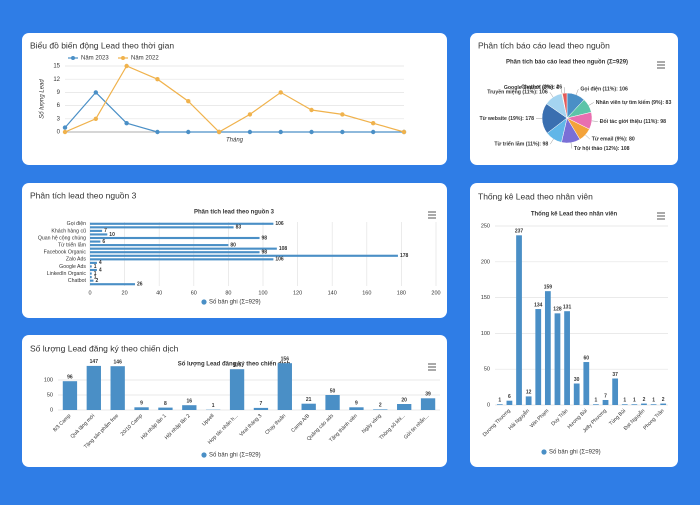  What do you see at coordinates (633, 121) in the screenshot?
I see `slice-label: Đối tác giới thiệu (11%): 98` at bounding box center [633, 121].